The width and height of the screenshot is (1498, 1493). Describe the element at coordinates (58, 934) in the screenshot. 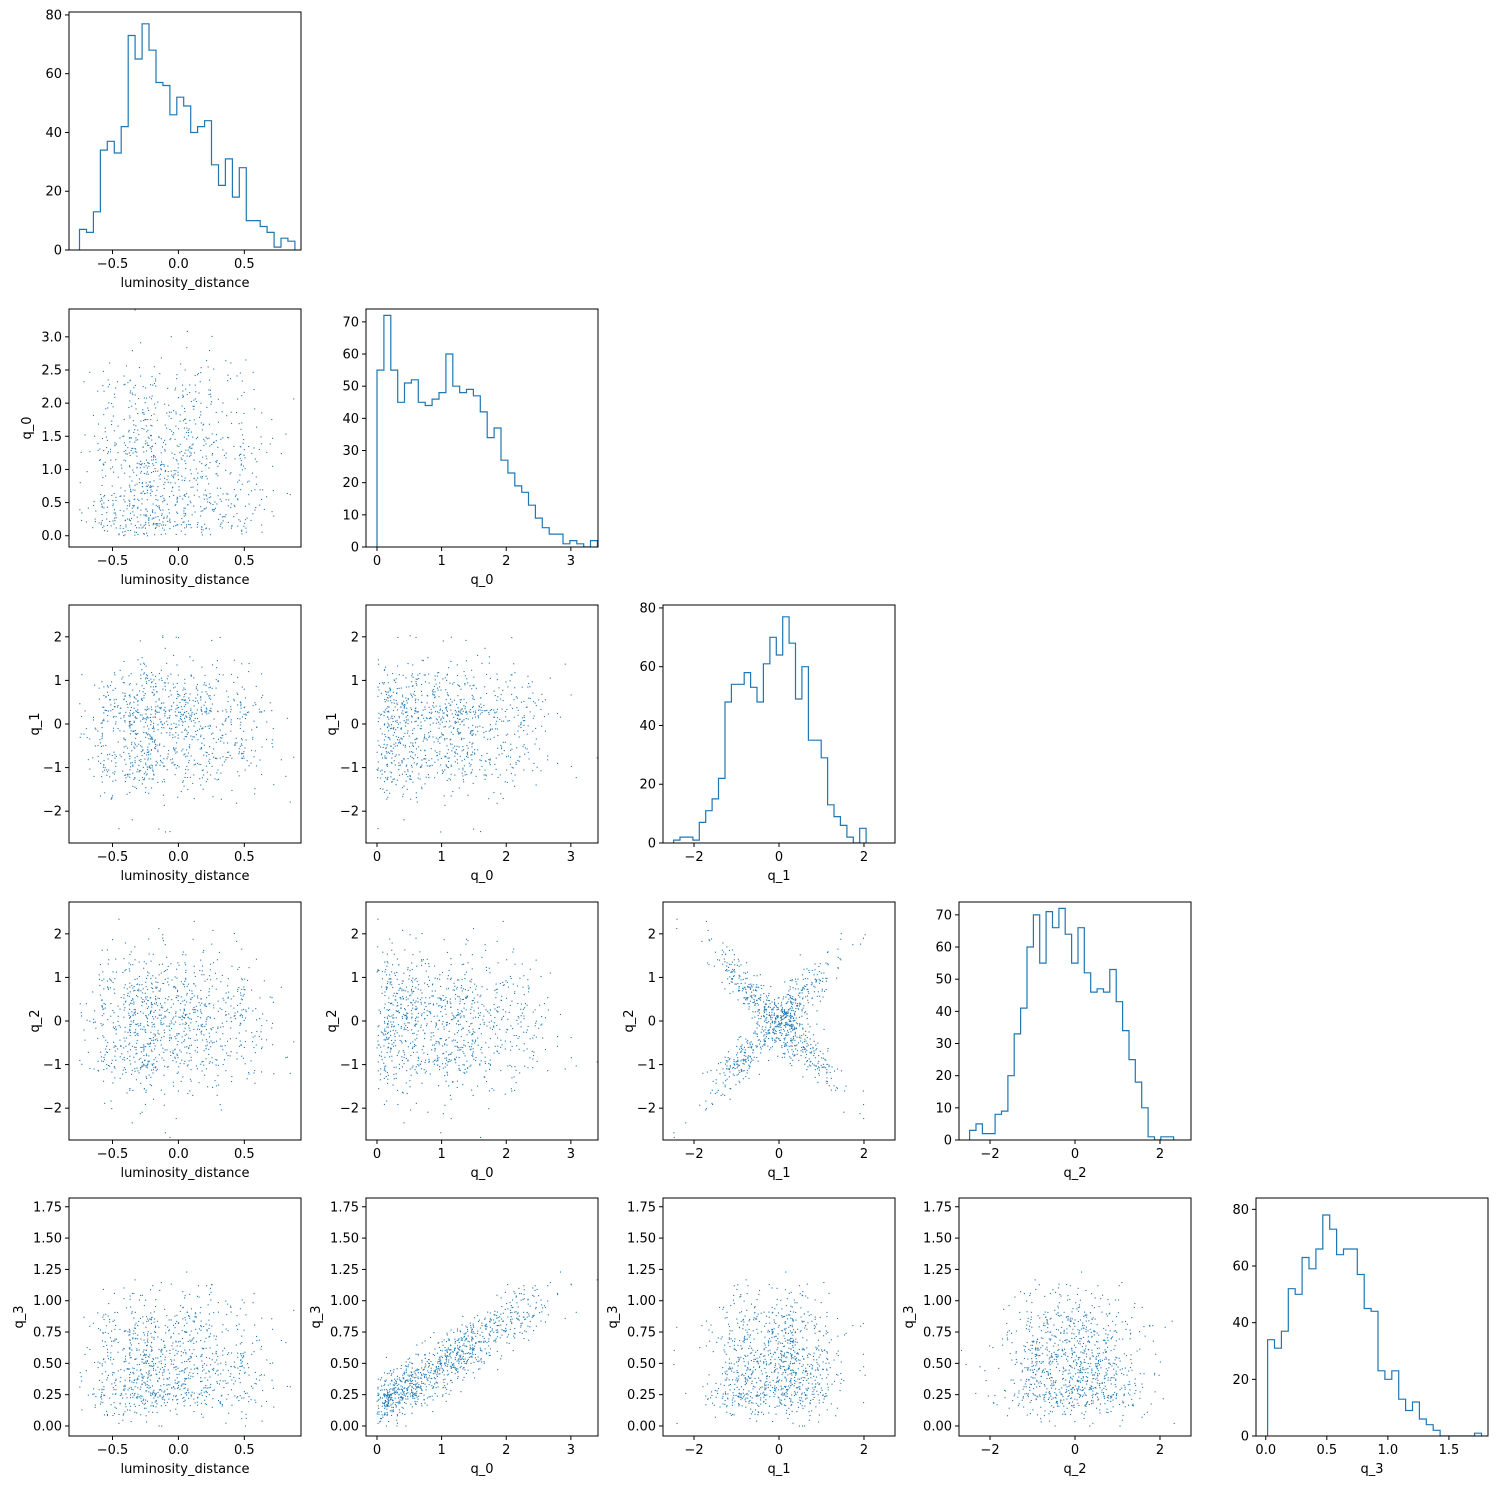

I see `y-tick-label: 2` at that location.